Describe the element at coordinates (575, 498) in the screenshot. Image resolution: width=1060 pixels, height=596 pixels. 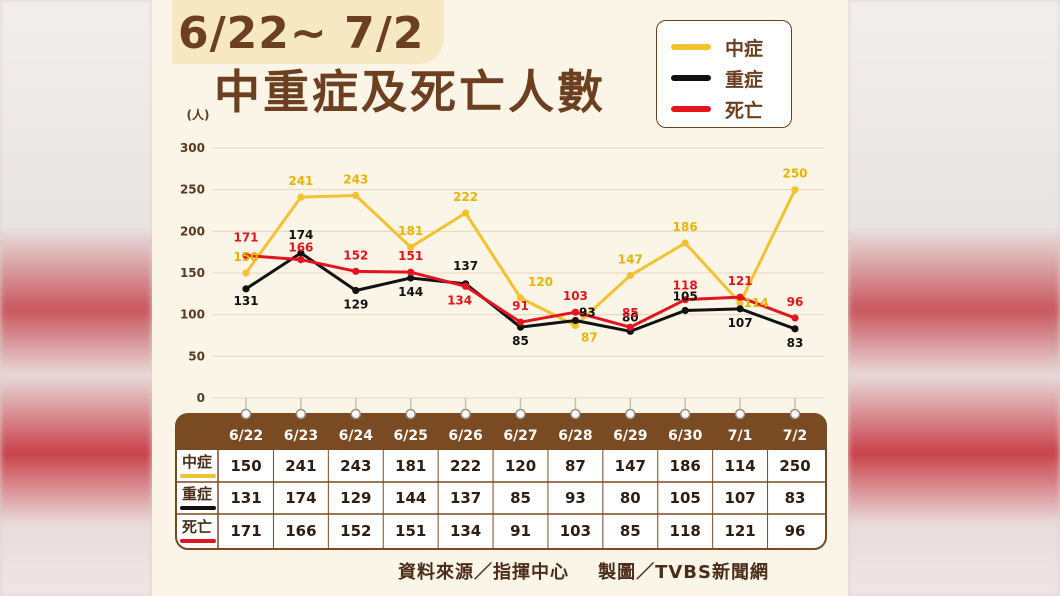
I see `table-cell: 93` at that location.